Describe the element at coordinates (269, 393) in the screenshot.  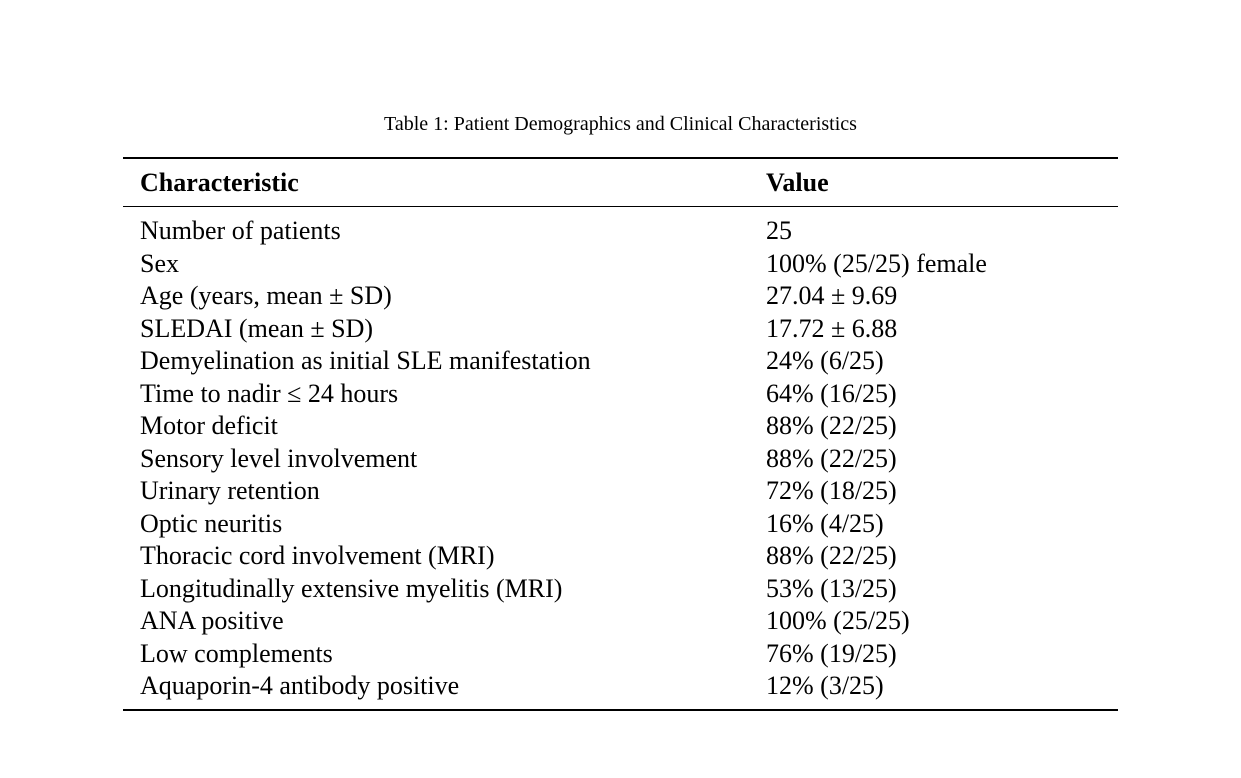
I see `characteristic-cell: Time to nadir ≤ 24 hours` at that location.